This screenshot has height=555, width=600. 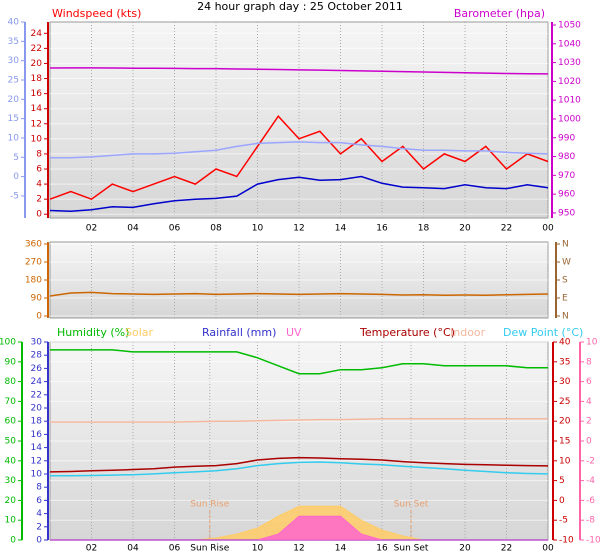 What do you see at coordinates (93, 332) in the screenshot?
I see `legend-entry: Humidity (%)` at bounding box center [93, 332].